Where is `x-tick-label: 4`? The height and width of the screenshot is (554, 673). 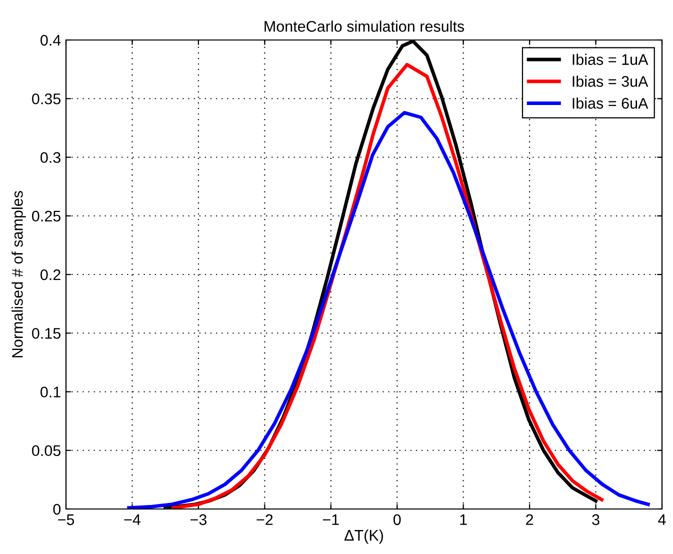 x-tick-label: 4 is located at coordinates (662, 519).